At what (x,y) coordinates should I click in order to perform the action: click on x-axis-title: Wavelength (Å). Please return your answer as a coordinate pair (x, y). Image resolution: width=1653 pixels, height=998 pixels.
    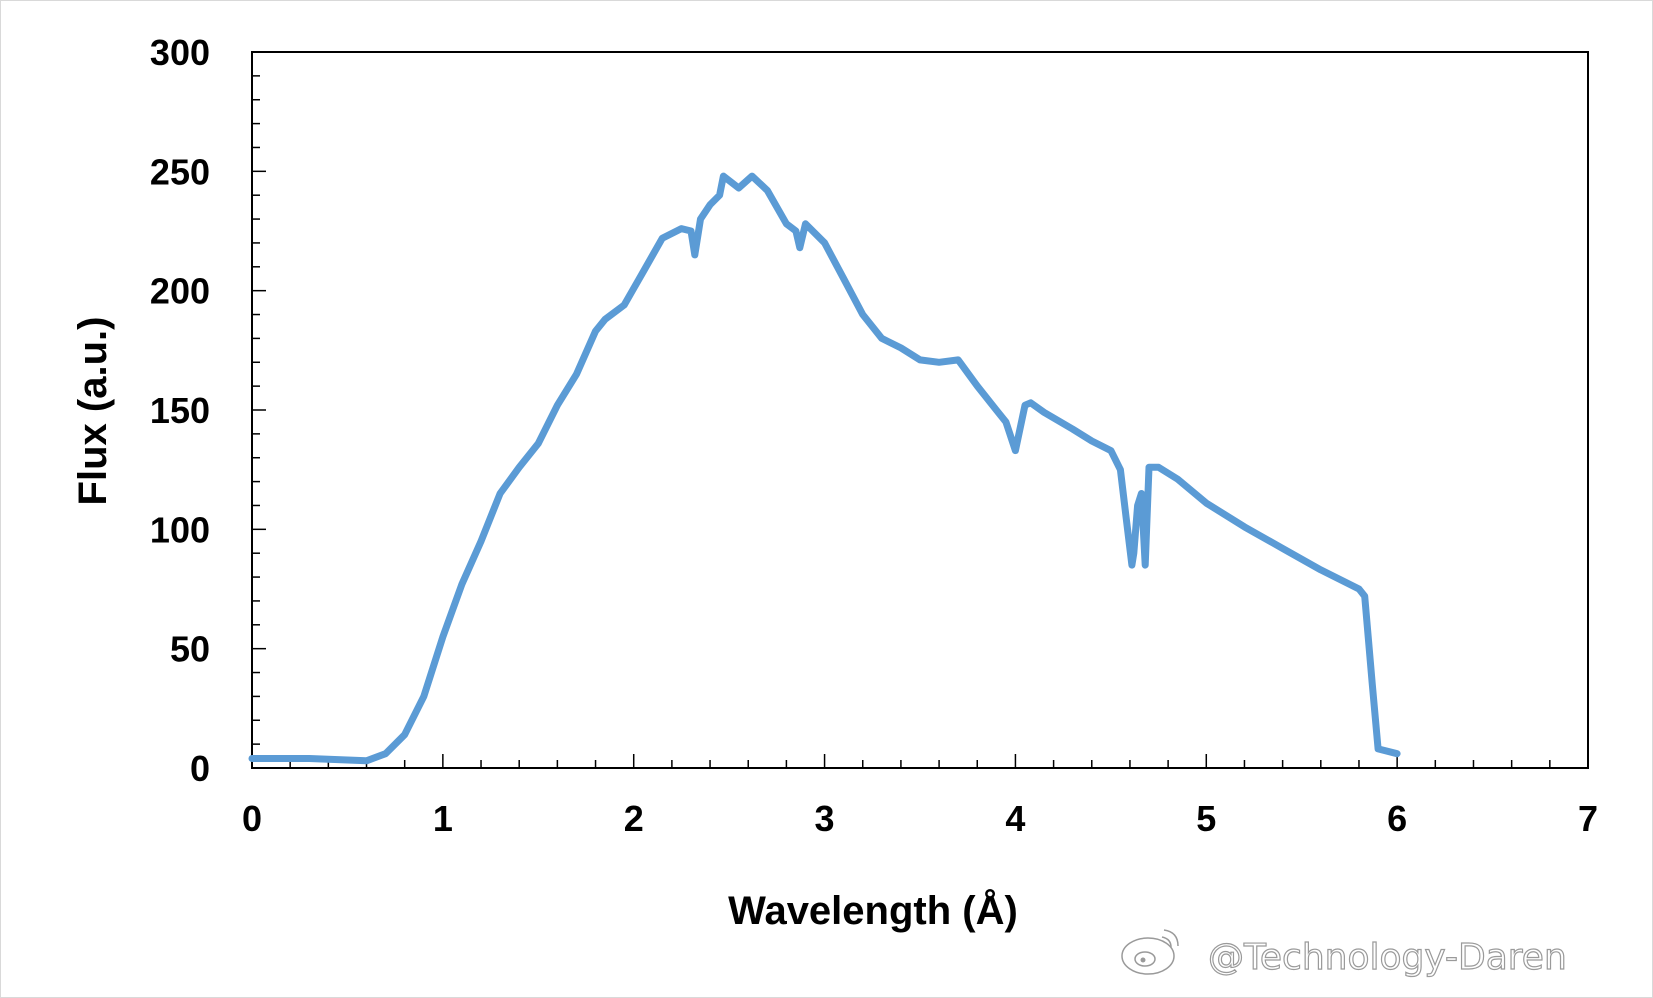
    Looking at the image, I should click on (873, 910).